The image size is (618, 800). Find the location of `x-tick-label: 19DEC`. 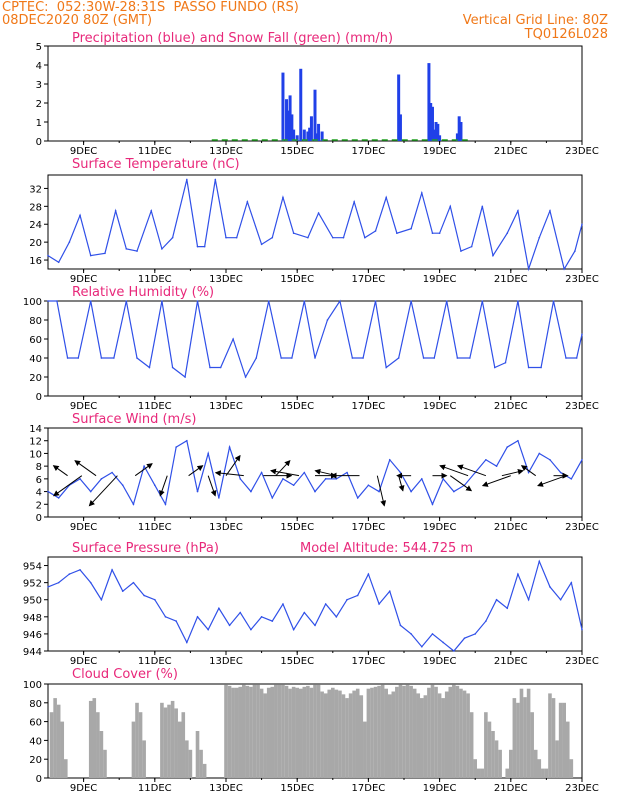

x-tick-label: 19DEC is located at coordinates (440, 406).